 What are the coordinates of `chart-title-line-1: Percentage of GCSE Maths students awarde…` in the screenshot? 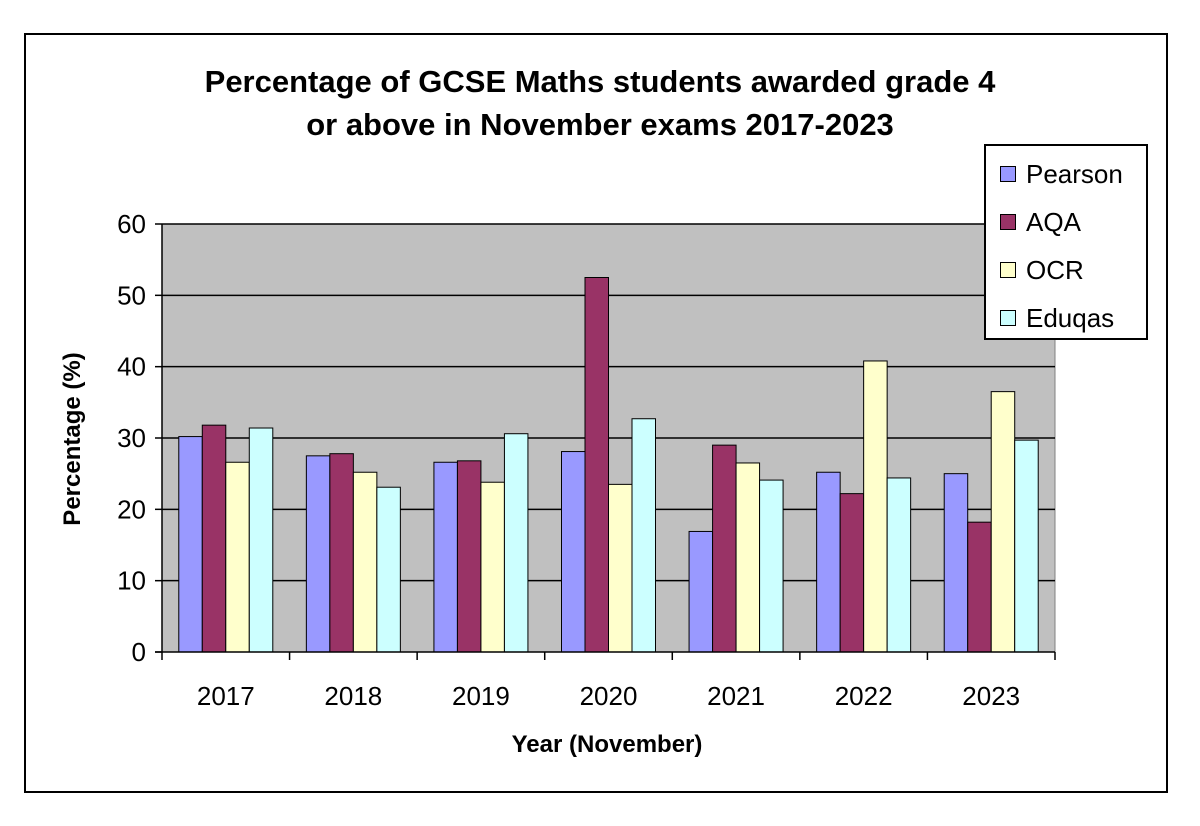 It's located at (600, 81).